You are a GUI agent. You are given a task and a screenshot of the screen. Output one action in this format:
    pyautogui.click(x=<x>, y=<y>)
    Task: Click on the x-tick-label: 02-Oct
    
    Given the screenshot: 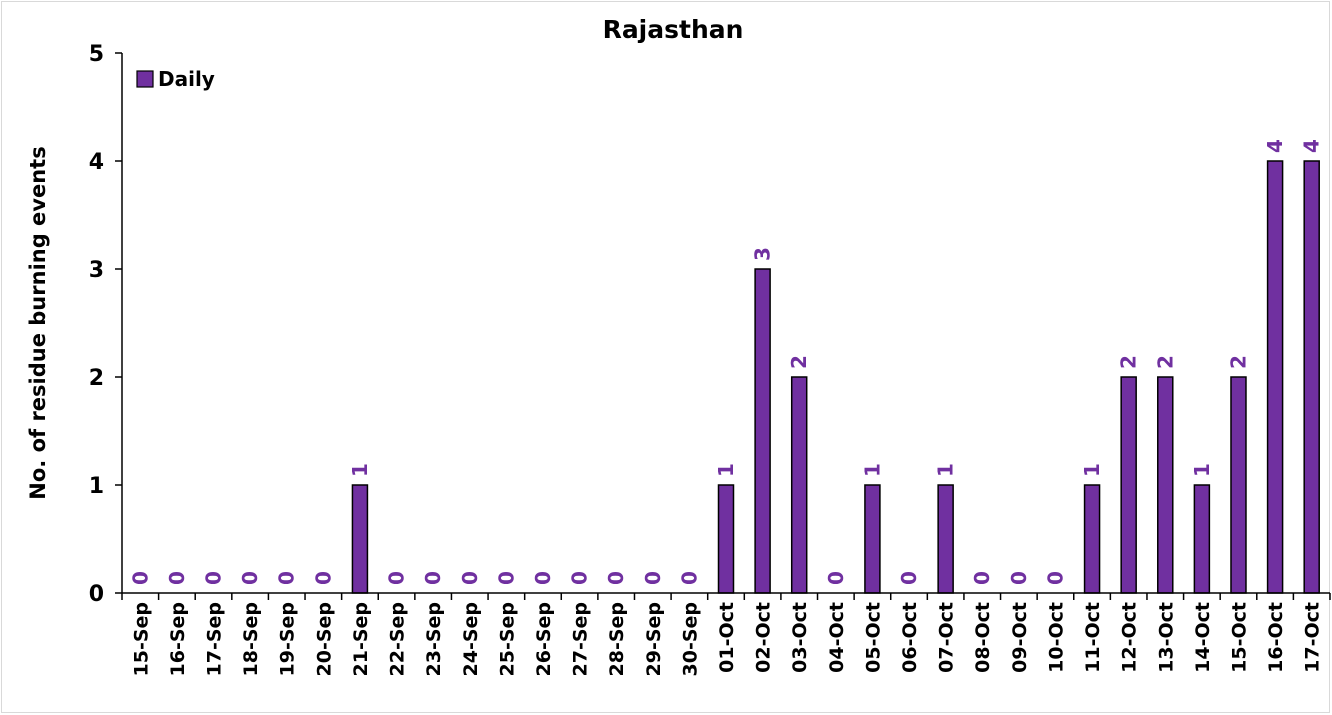 What is the action you would take?
    pyautogui.click(x=764, y=637)
    